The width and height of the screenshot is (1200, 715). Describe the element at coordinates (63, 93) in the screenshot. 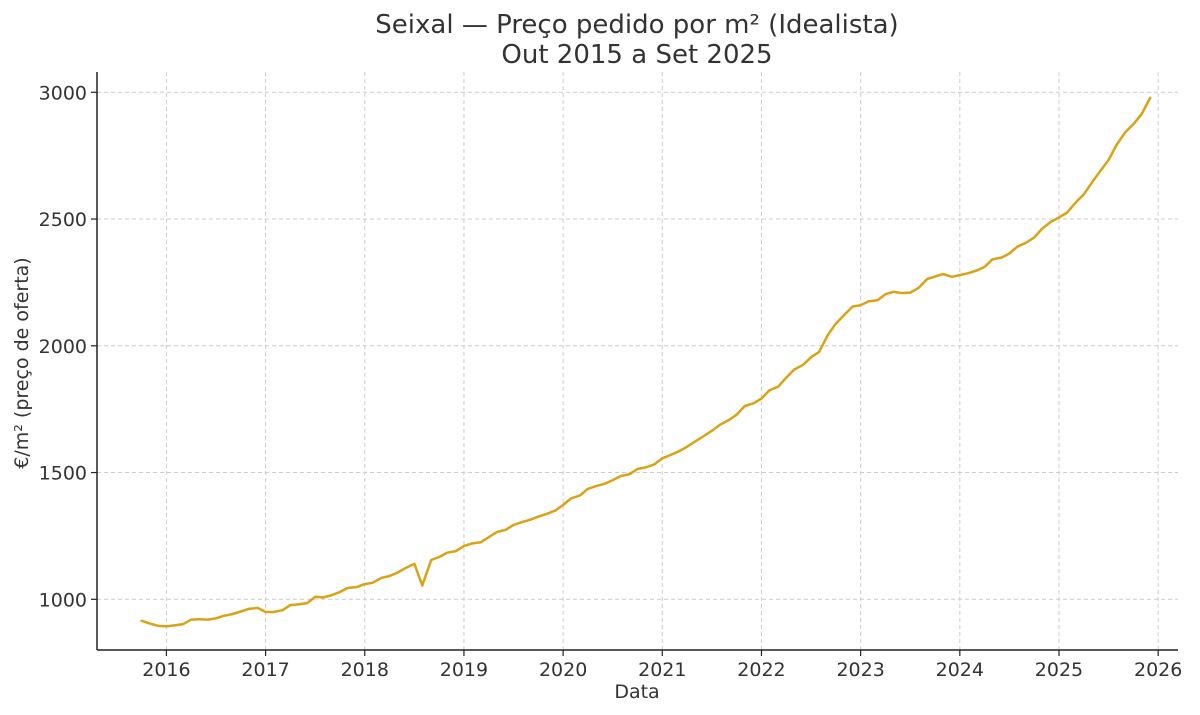

I see `y-tick-label: 3000` at that location.